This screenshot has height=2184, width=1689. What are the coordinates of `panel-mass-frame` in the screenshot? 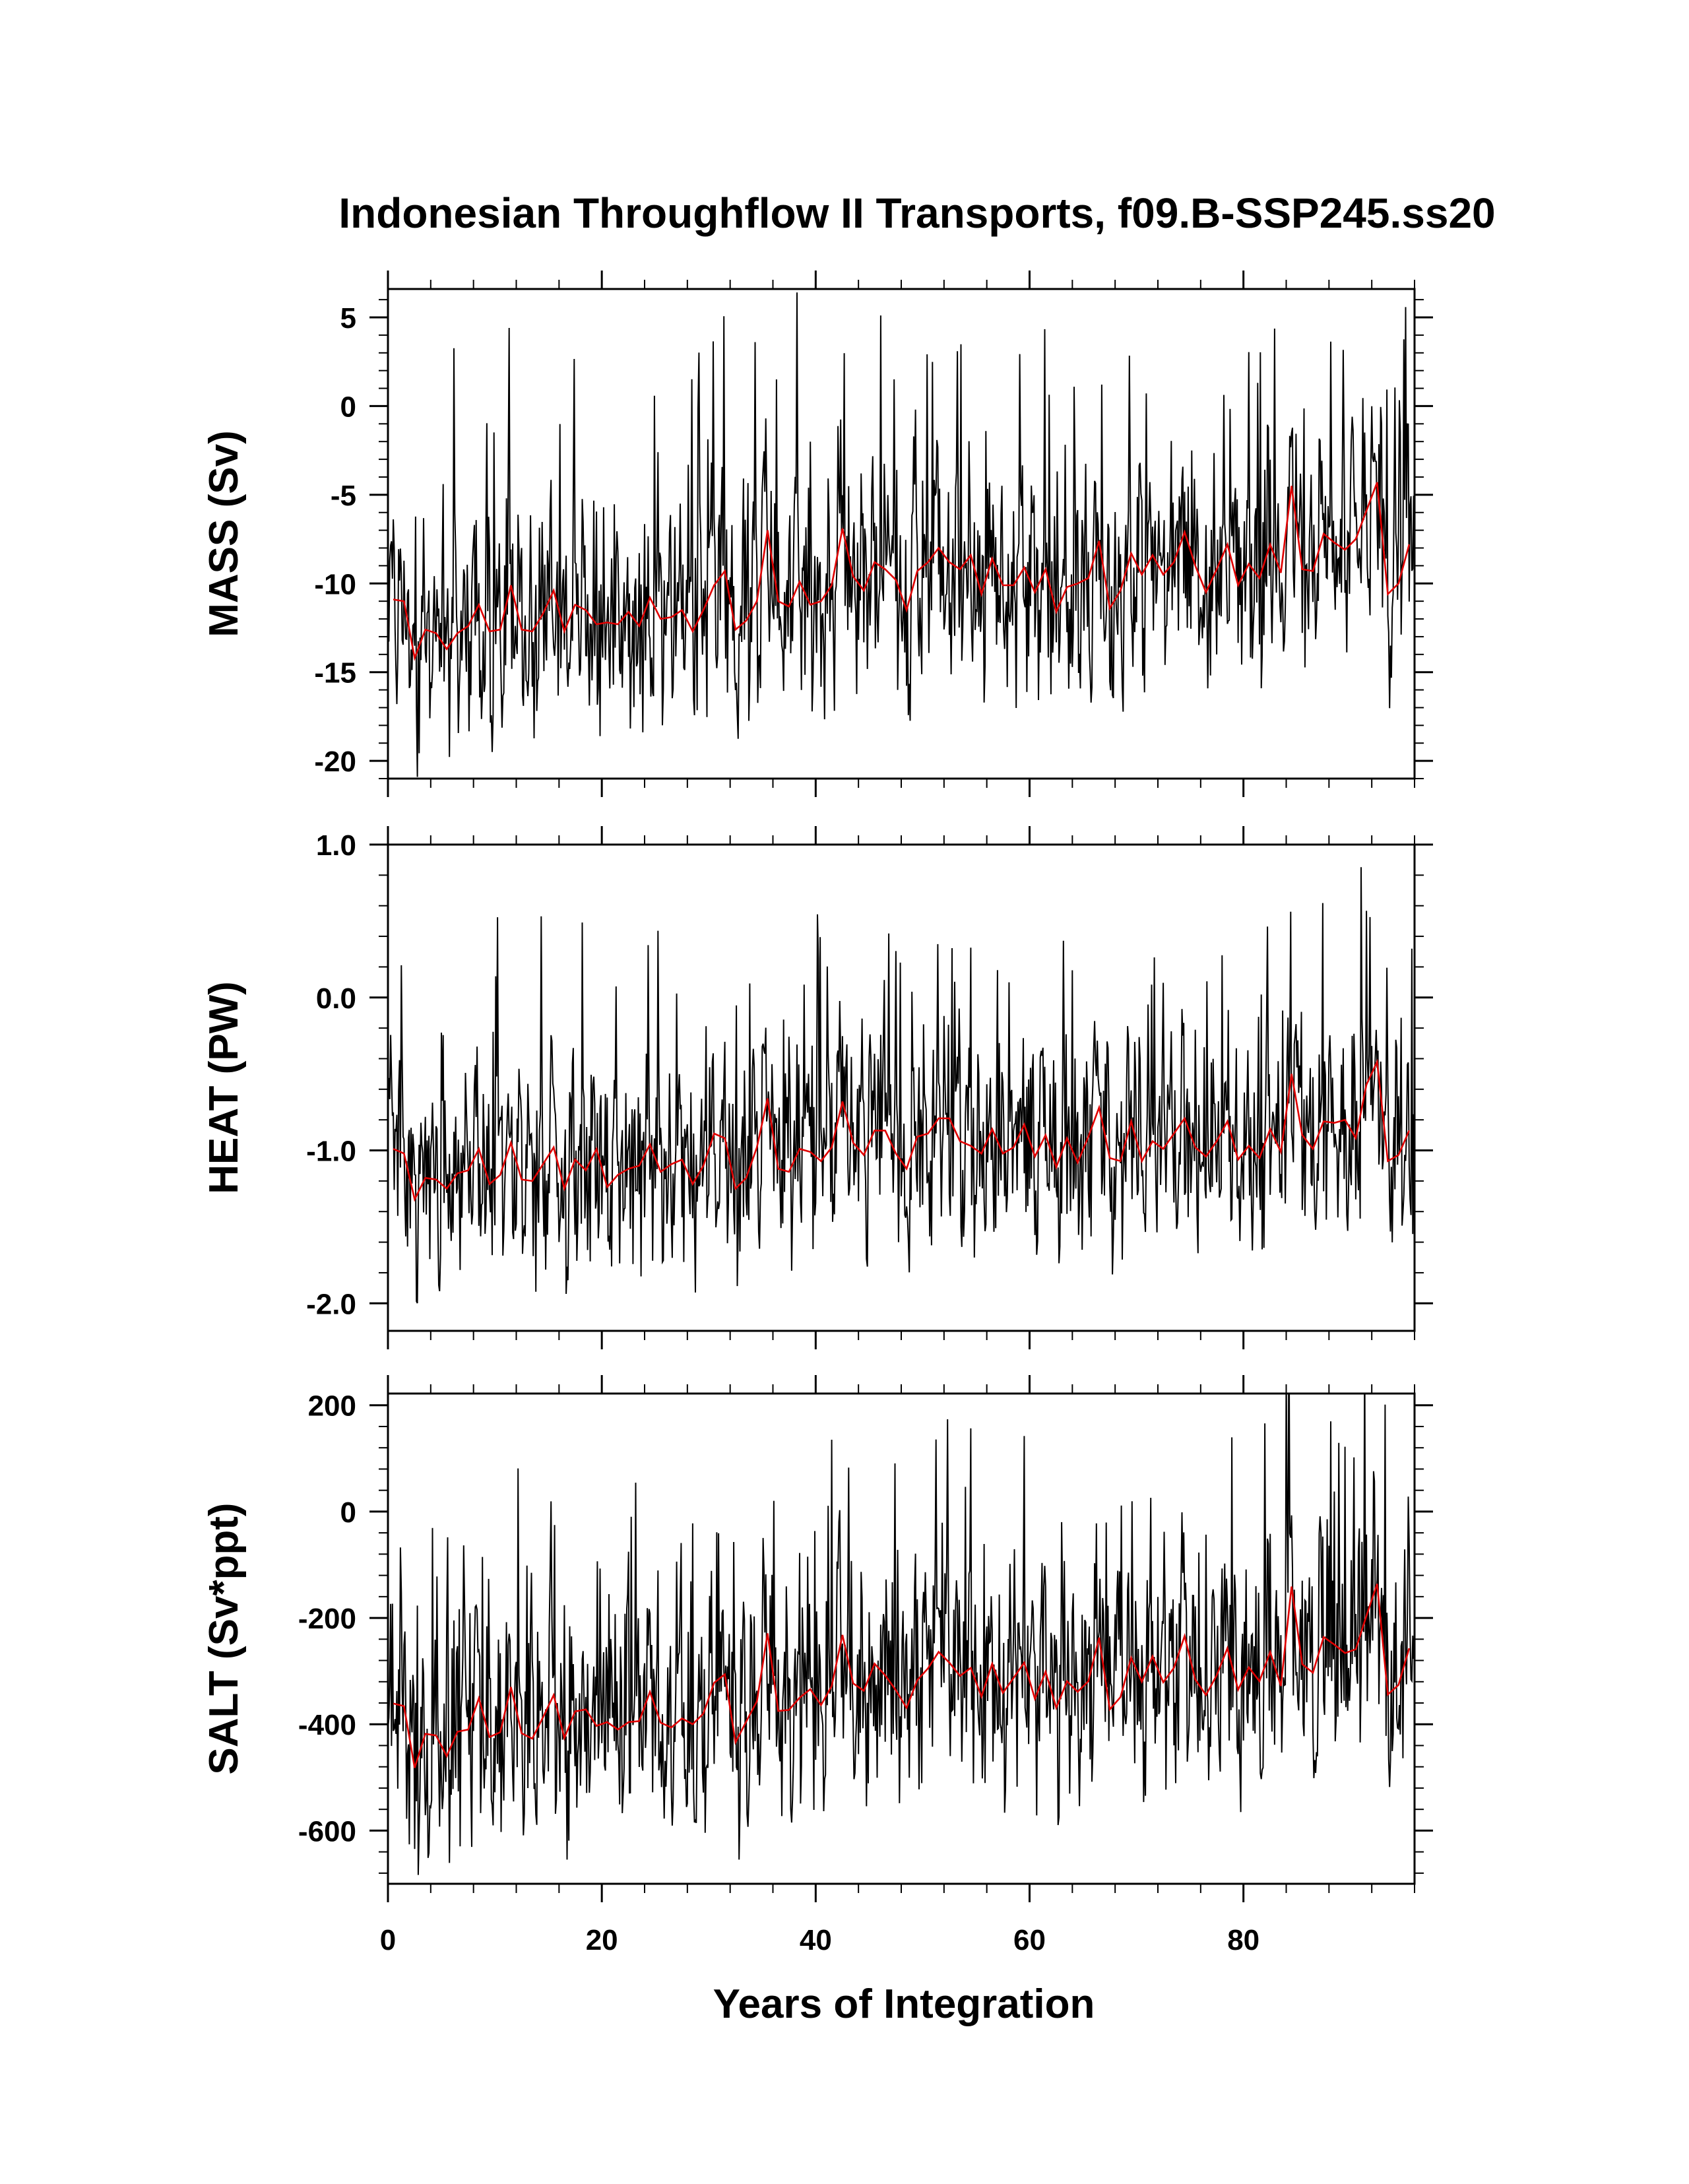 It's located at (902, 534).